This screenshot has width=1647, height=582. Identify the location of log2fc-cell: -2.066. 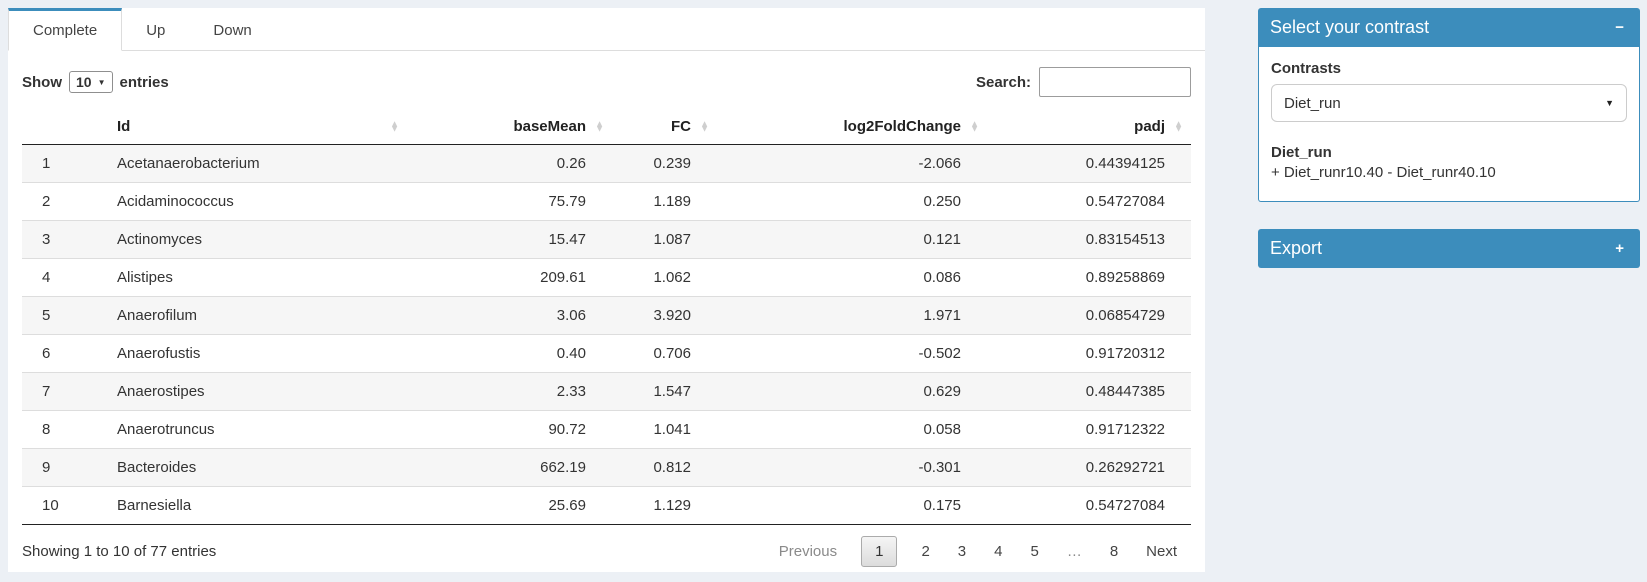
(939, 163).